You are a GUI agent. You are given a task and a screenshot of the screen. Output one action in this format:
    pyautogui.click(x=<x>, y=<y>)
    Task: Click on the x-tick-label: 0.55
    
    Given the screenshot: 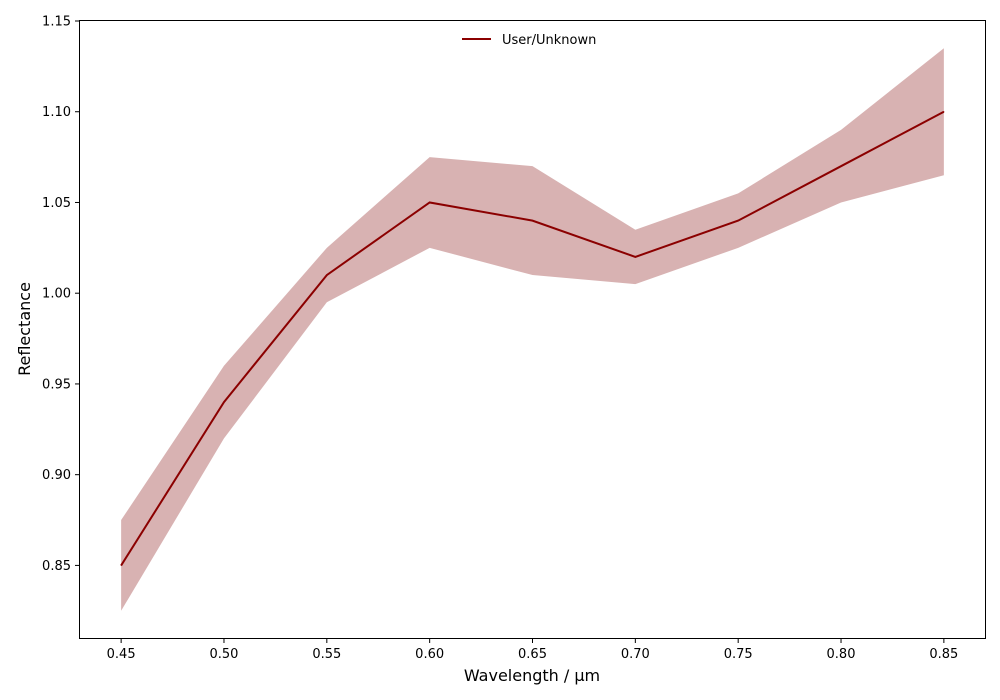 What is the action you would take?
    pyautogui.click(x=326, y=654)
    